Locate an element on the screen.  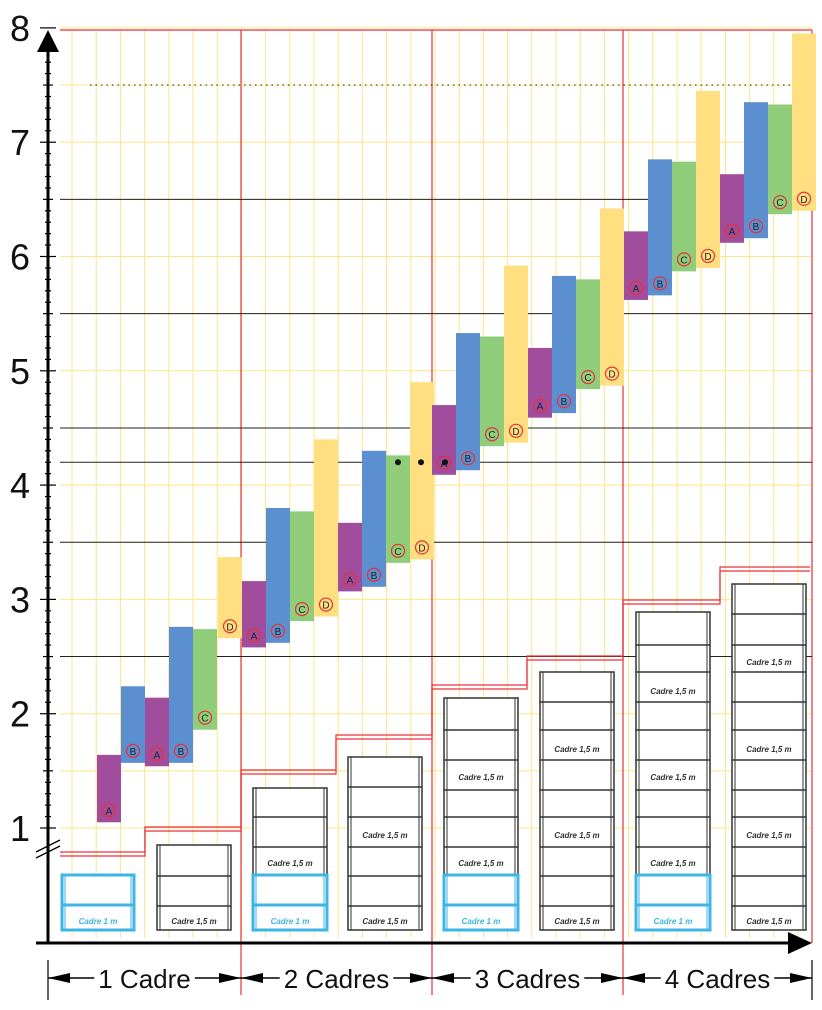
group-label: 1 Cadre is located at coordinates (144, 979).